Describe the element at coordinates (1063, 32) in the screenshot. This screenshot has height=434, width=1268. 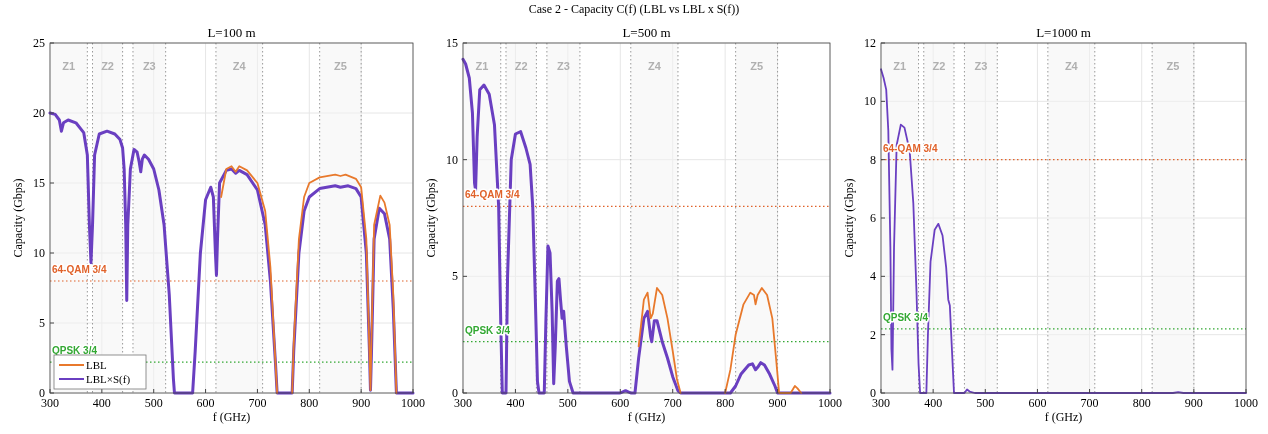
I see `chart-title: L=1000 m` at that location.